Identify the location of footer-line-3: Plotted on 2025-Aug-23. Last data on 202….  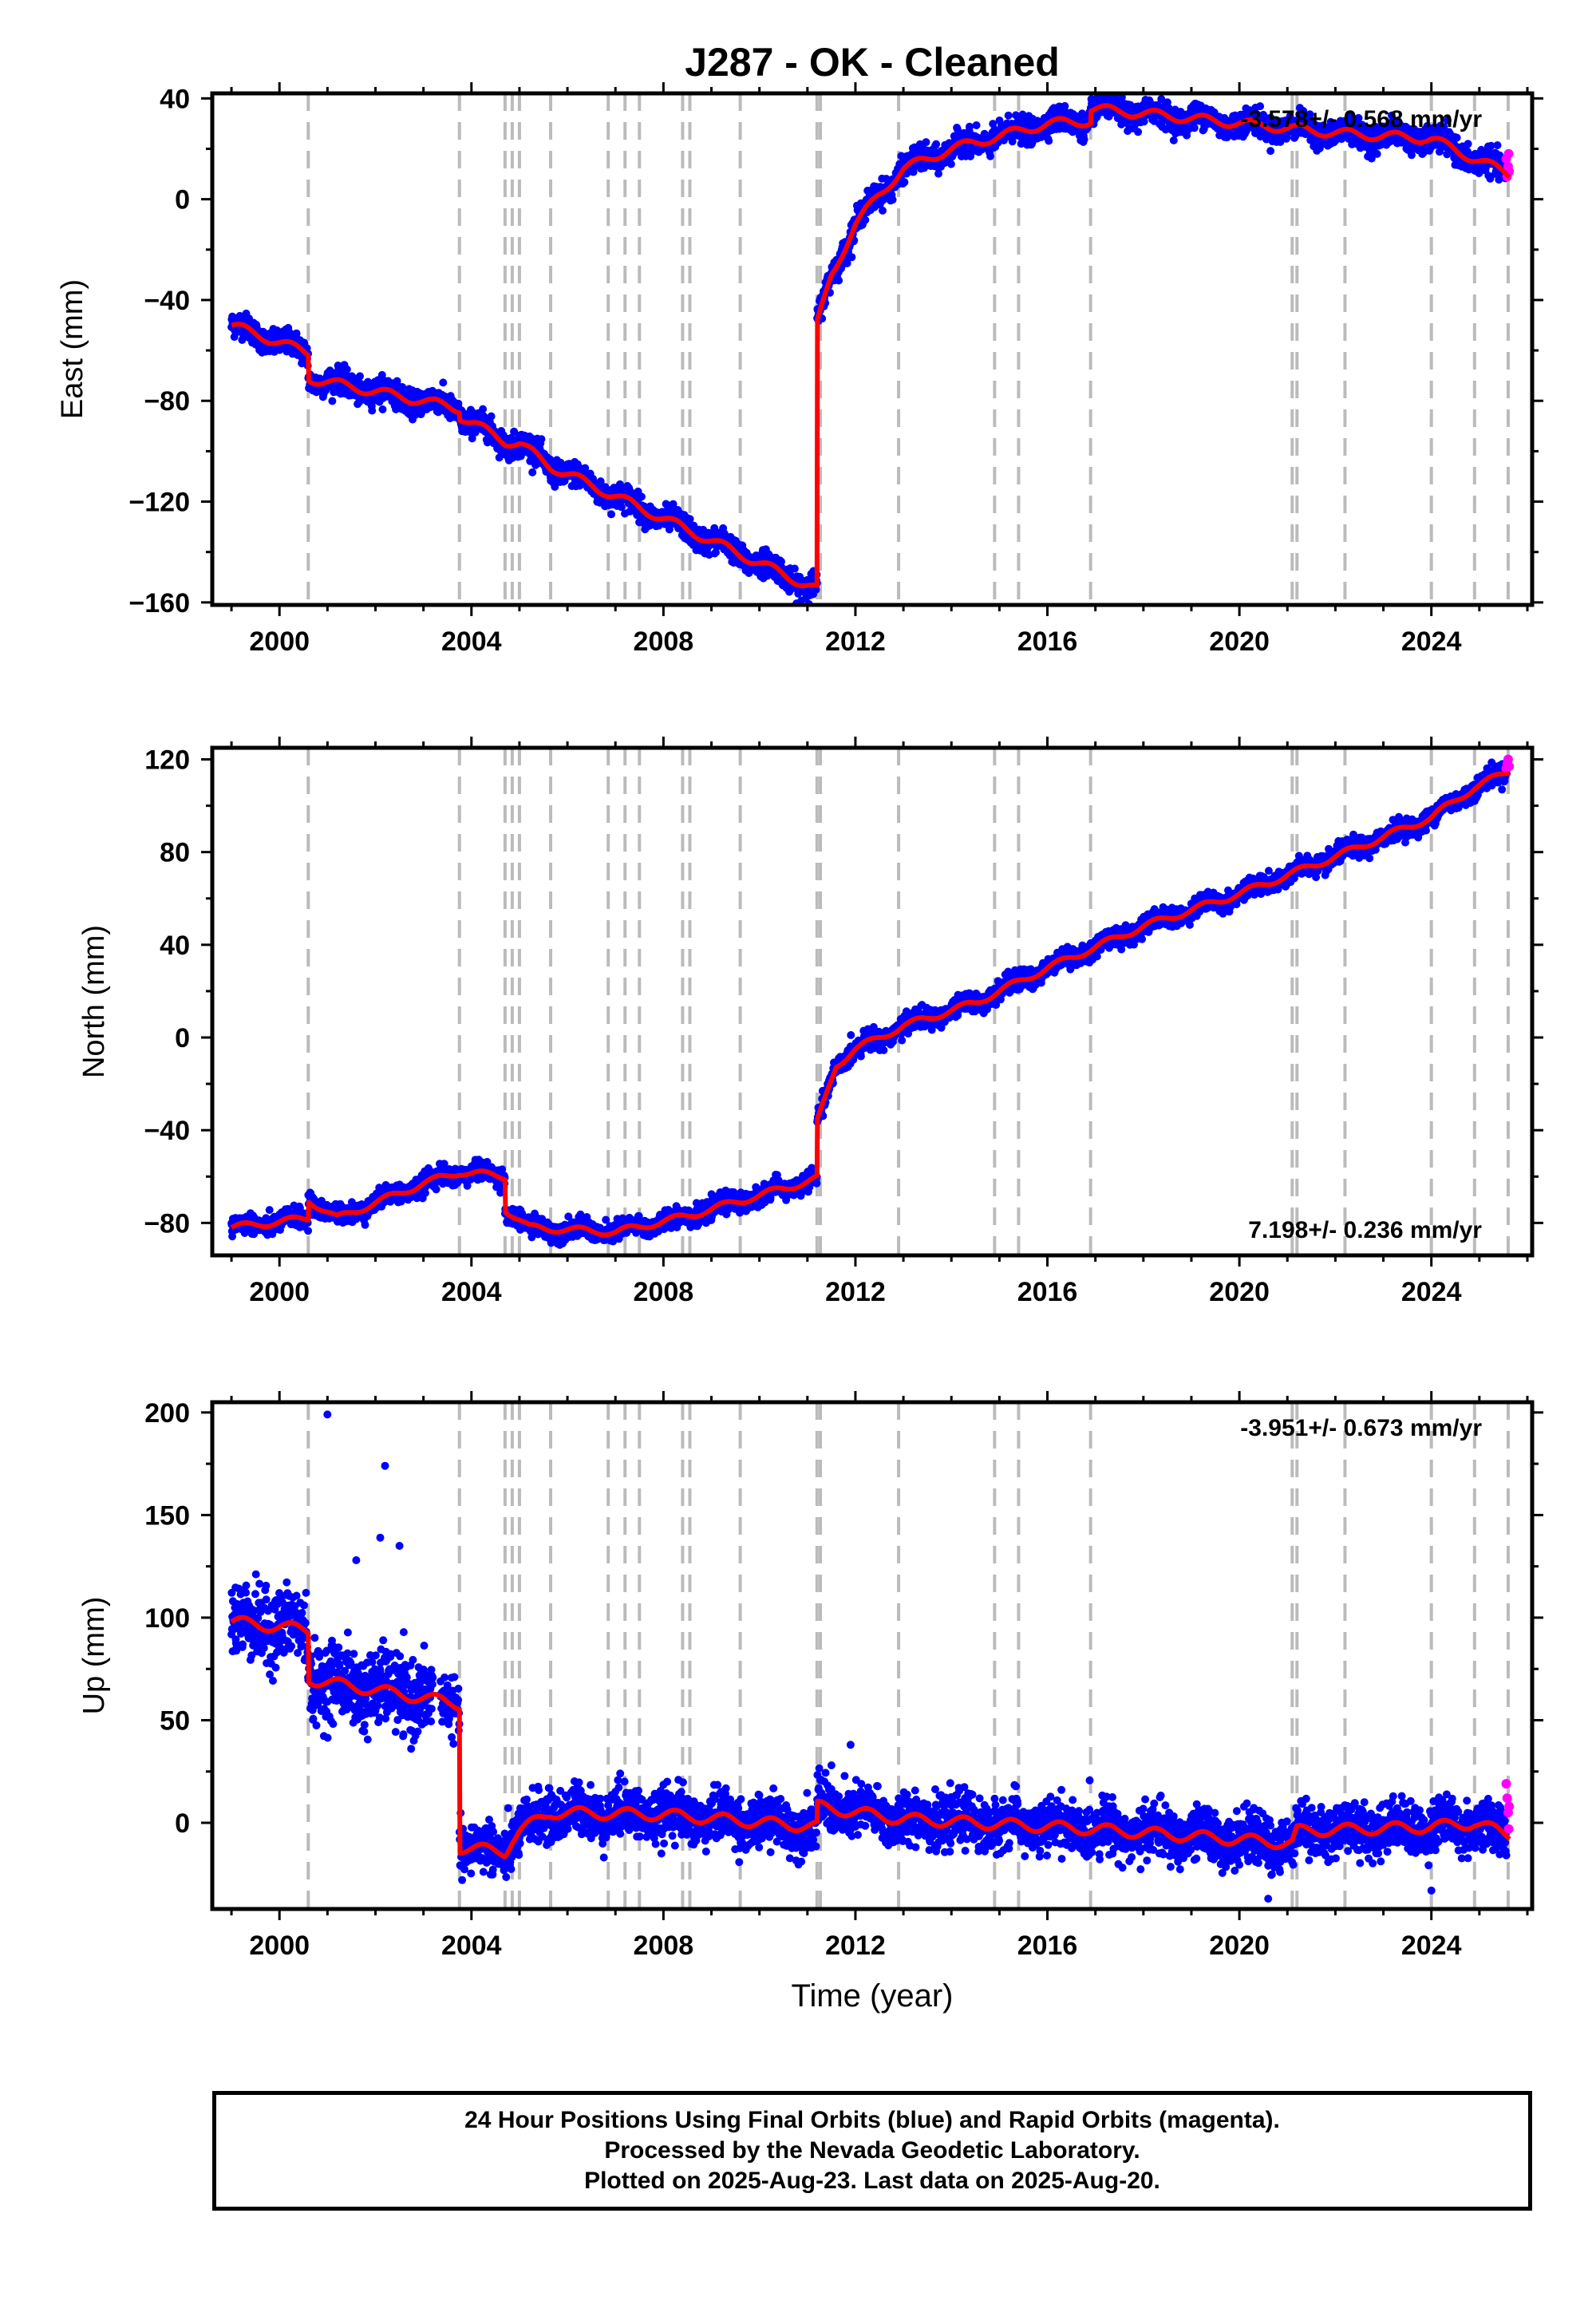
(872, 2181).